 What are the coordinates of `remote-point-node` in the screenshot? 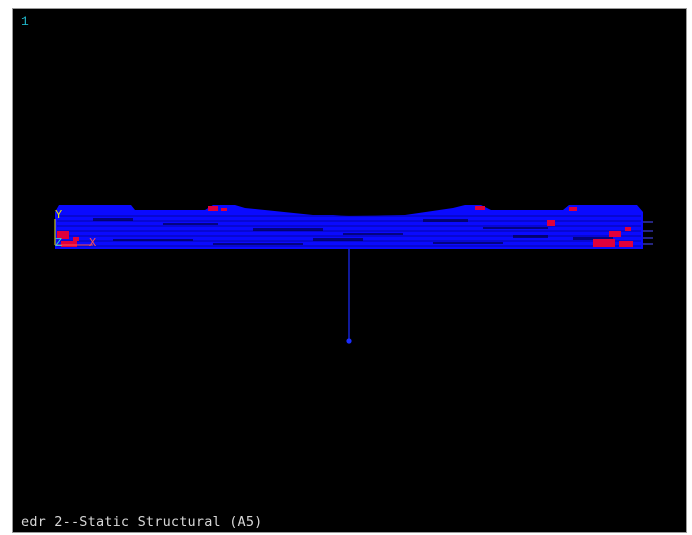 It's located at (349, 341).